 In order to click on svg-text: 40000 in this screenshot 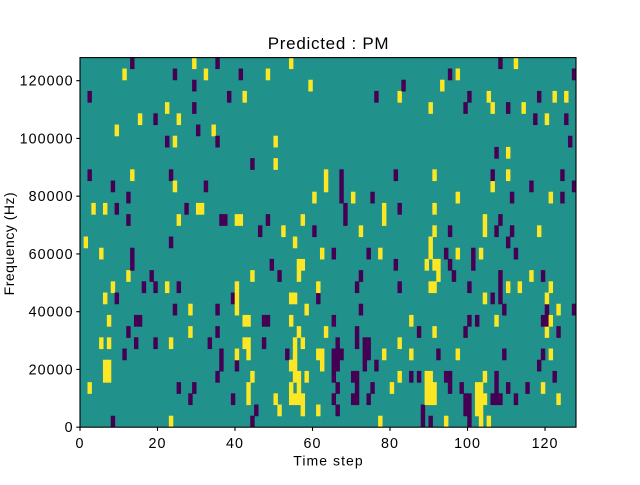, I will do `click(51, 313)`.